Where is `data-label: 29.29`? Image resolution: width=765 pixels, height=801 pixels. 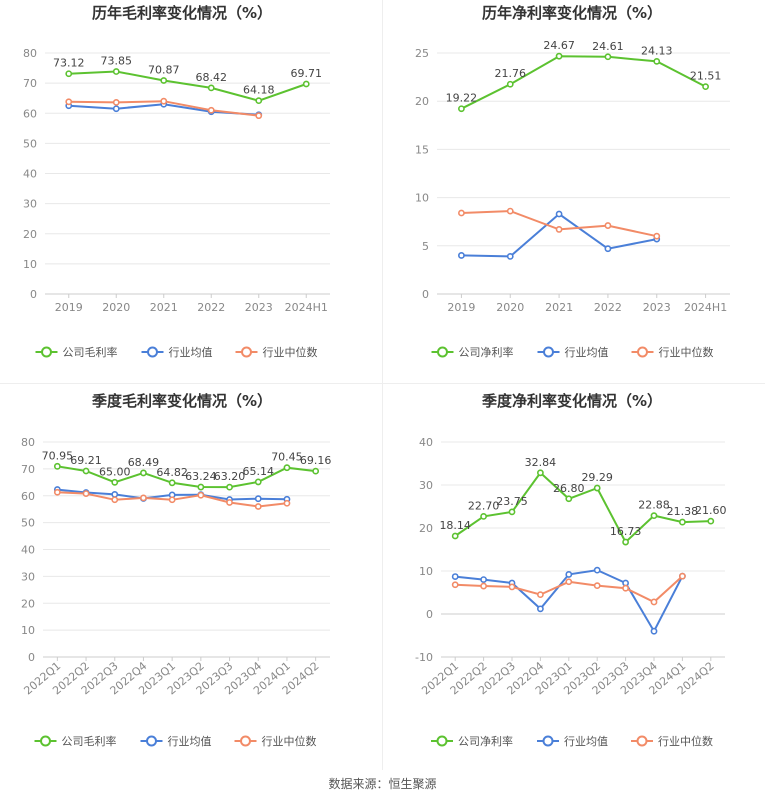
data-label: 29.29 is located at coordinates (597, 477).